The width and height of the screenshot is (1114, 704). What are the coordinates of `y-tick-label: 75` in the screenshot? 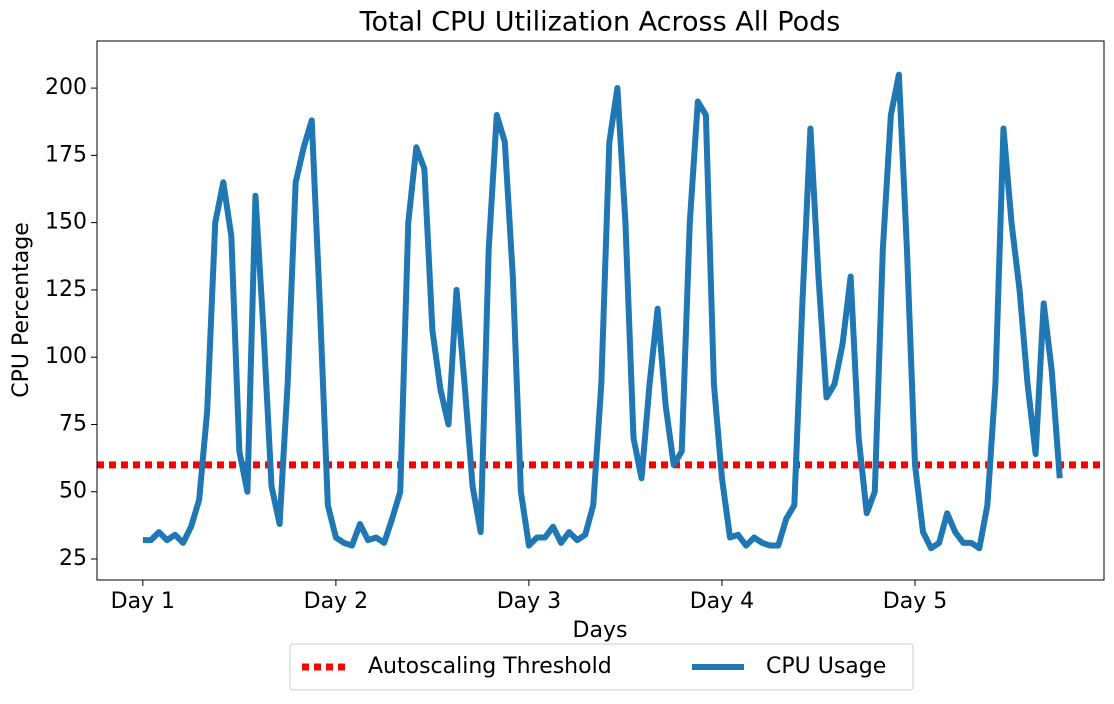 It's located at (73, 423).